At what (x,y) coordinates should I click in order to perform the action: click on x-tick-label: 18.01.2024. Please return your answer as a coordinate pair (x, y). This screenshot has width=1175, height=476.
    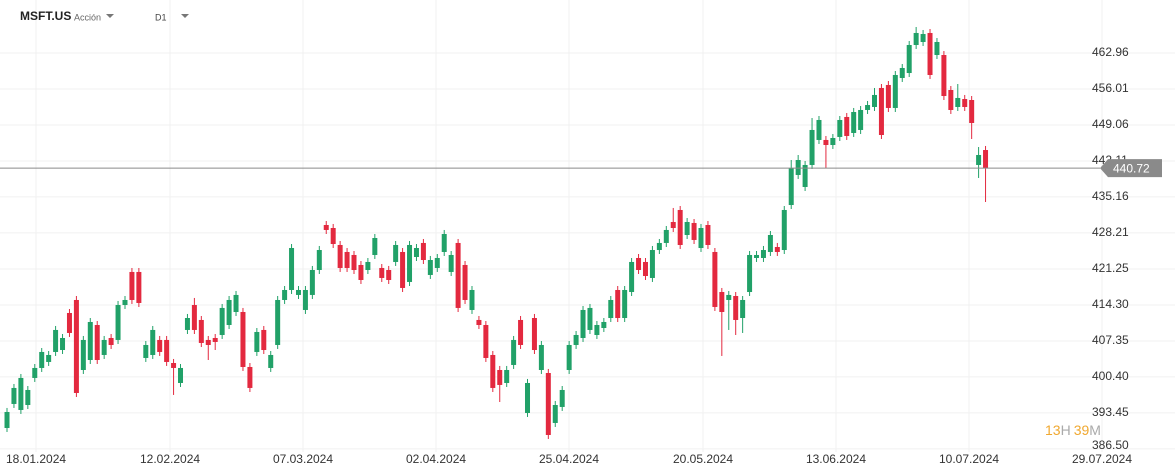
    Looking at the image, I should click on (36, 459).